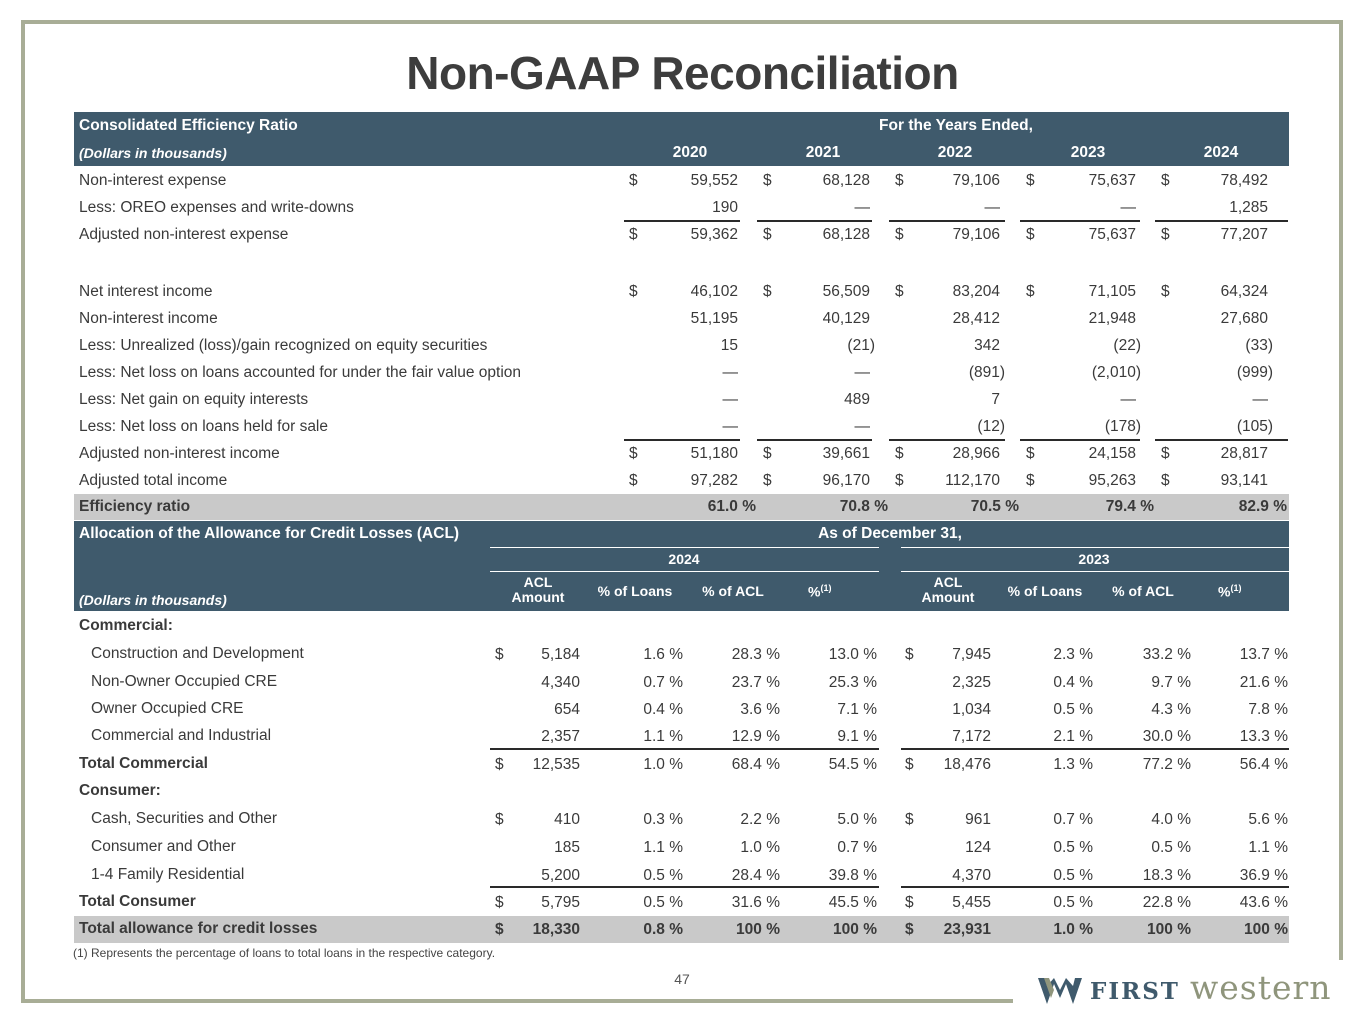  Describe the element at coordinates (760, 819) in the screenshot. I see `acl-cell: 2.2 %` at that location.